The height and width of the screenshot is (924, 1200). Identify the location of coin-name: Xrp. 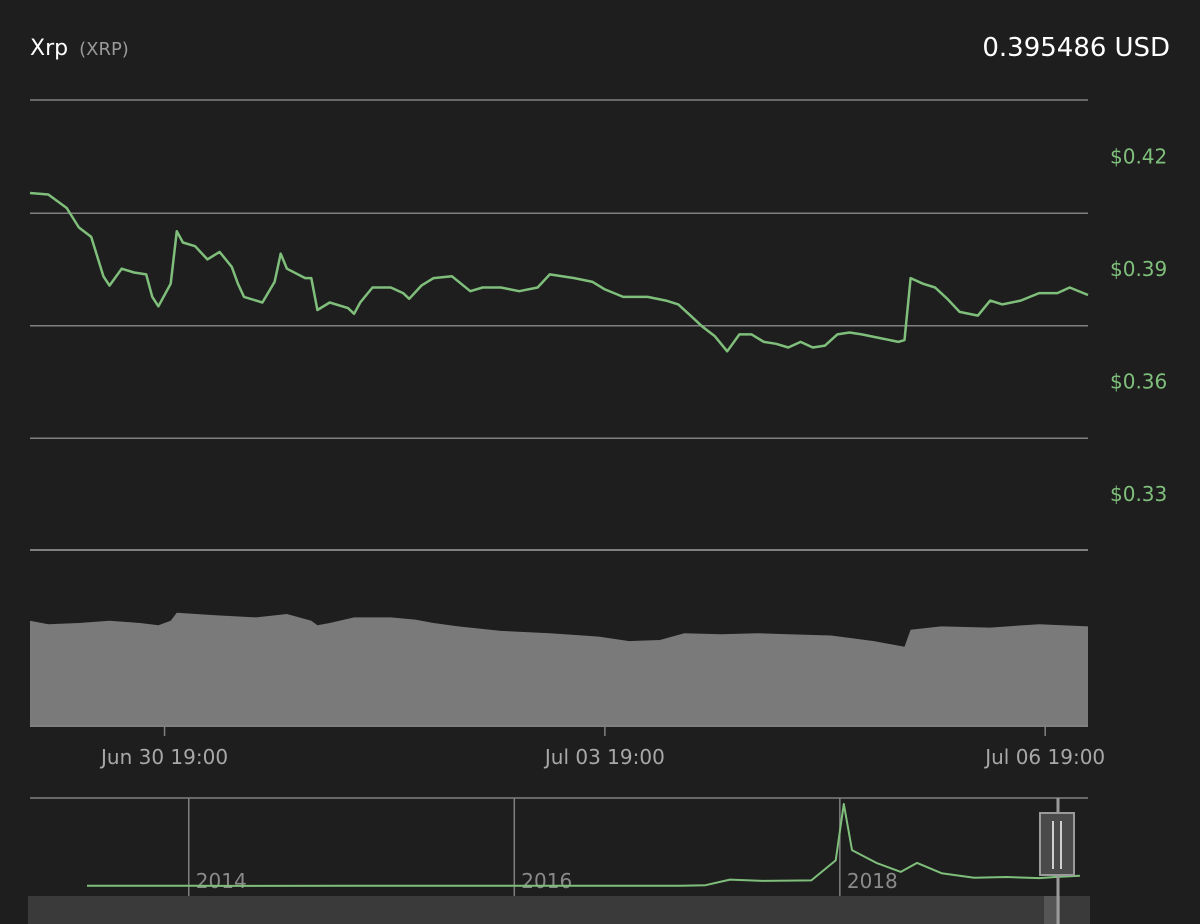
(49, 48).